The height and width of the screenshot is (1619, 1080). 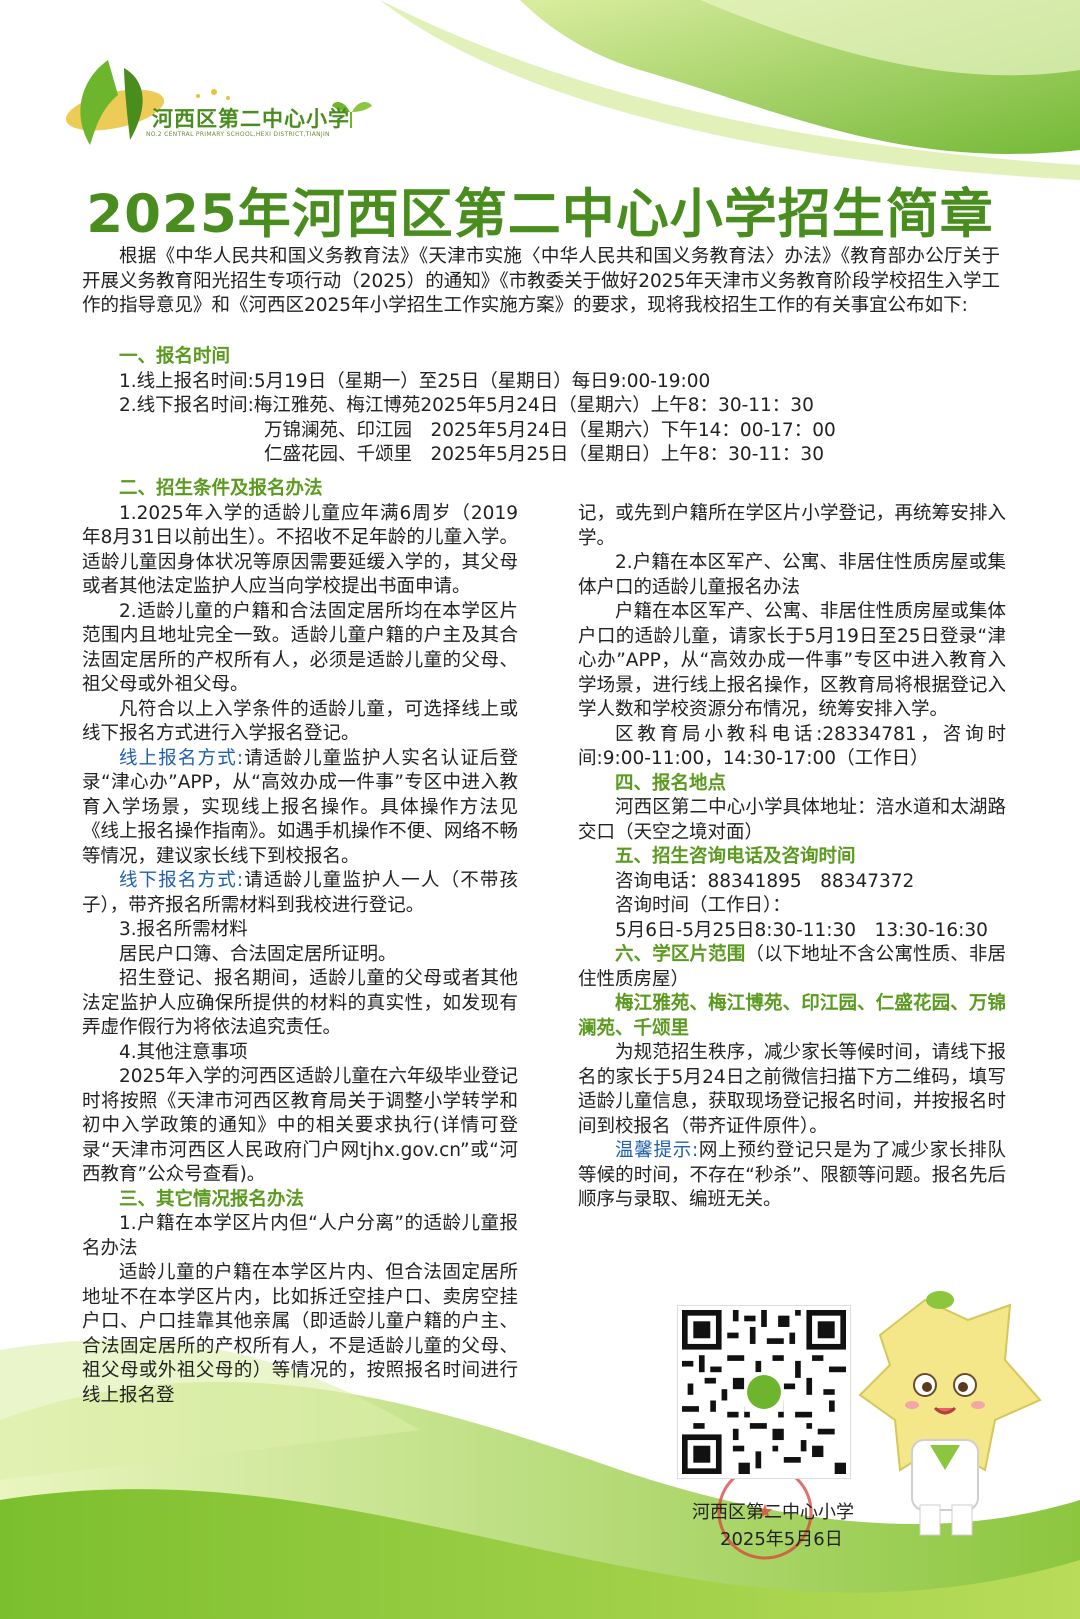 What do you see at coordinates (544, 454) in the screenshot?
I see `offline-time-row-3: 仁盛花园、千颂里 2025年5月25日（星期日）上午8：30-11：30` at bounding box center [544, 454].